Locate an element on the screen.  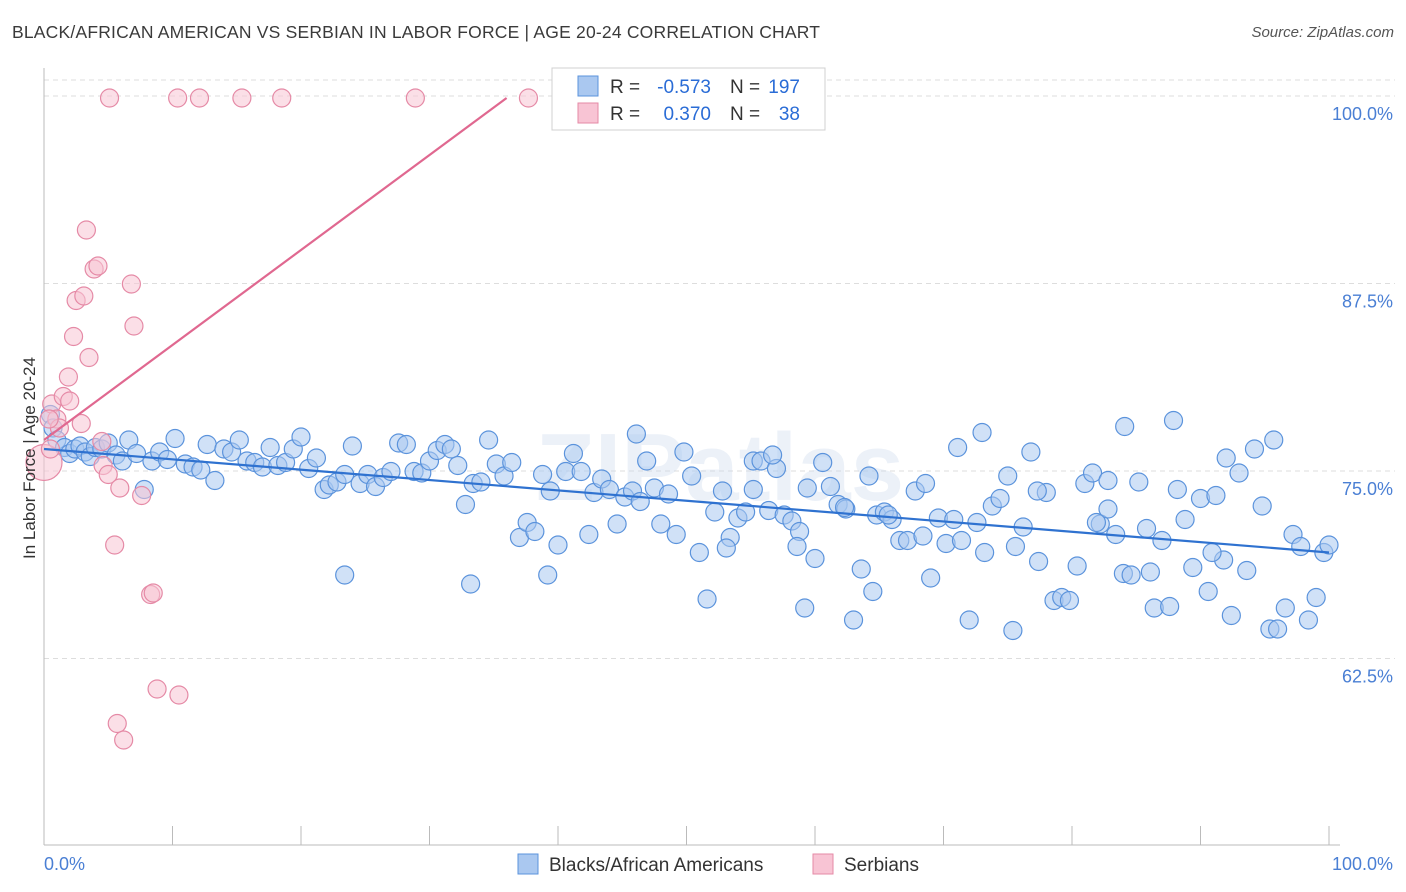
bottom-legend-swatch-pink is located at coordinates (823, 864).